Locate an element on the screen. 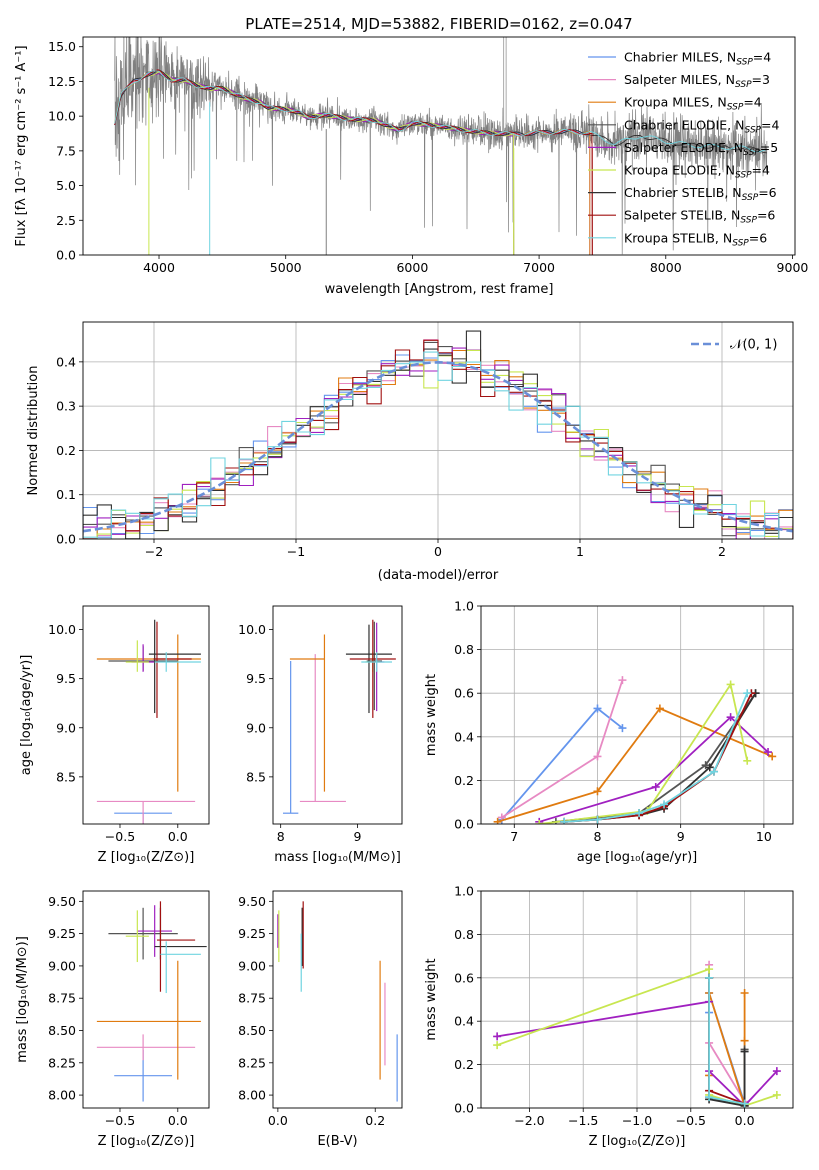 Image resolution: width=819 pixels, height=1170 pixels. errorbar-chabrier-stelib is located at coordinates (369, 669).